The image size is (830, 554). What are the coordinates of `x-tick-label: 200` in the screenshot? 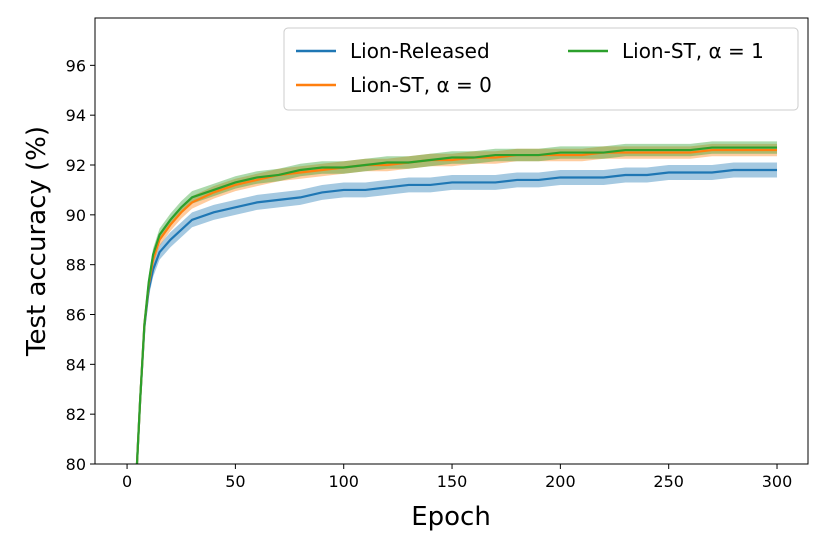 It's located at (560, 481).